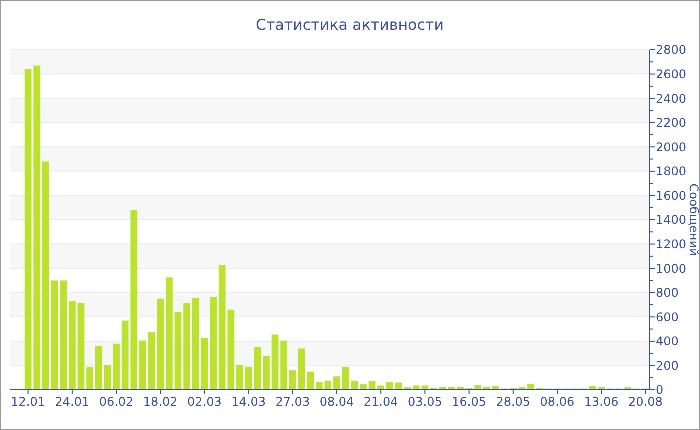 Image resolution: width=700 pixels, height=430 pixels. Describe the element at coordinates (660, 390) in the screenshot. I see `y-tick-label: 0` at that location.